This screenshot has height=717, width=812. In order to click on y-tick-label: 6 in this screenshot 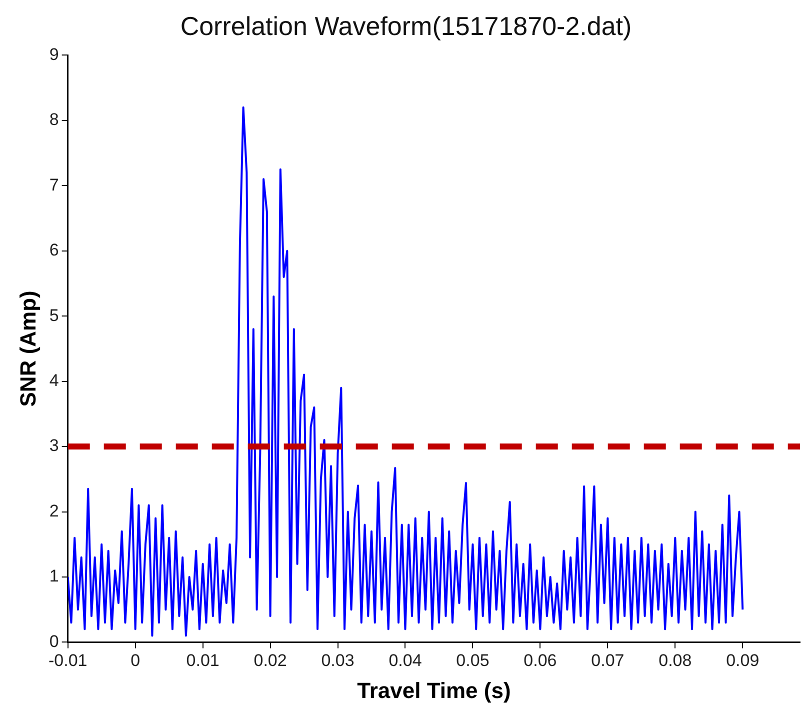, I will do `click(54, 250)`.